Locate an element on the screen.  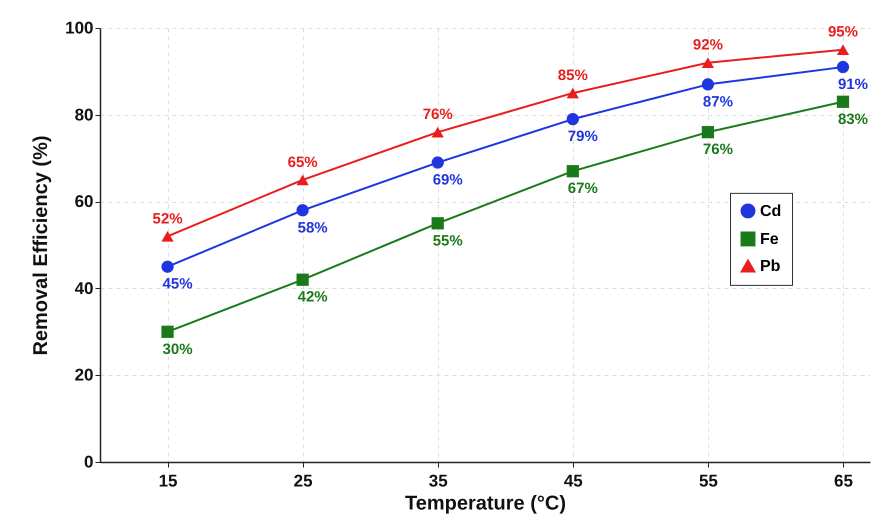
x-tick-label: 55 is located at coordinates (708, 481).